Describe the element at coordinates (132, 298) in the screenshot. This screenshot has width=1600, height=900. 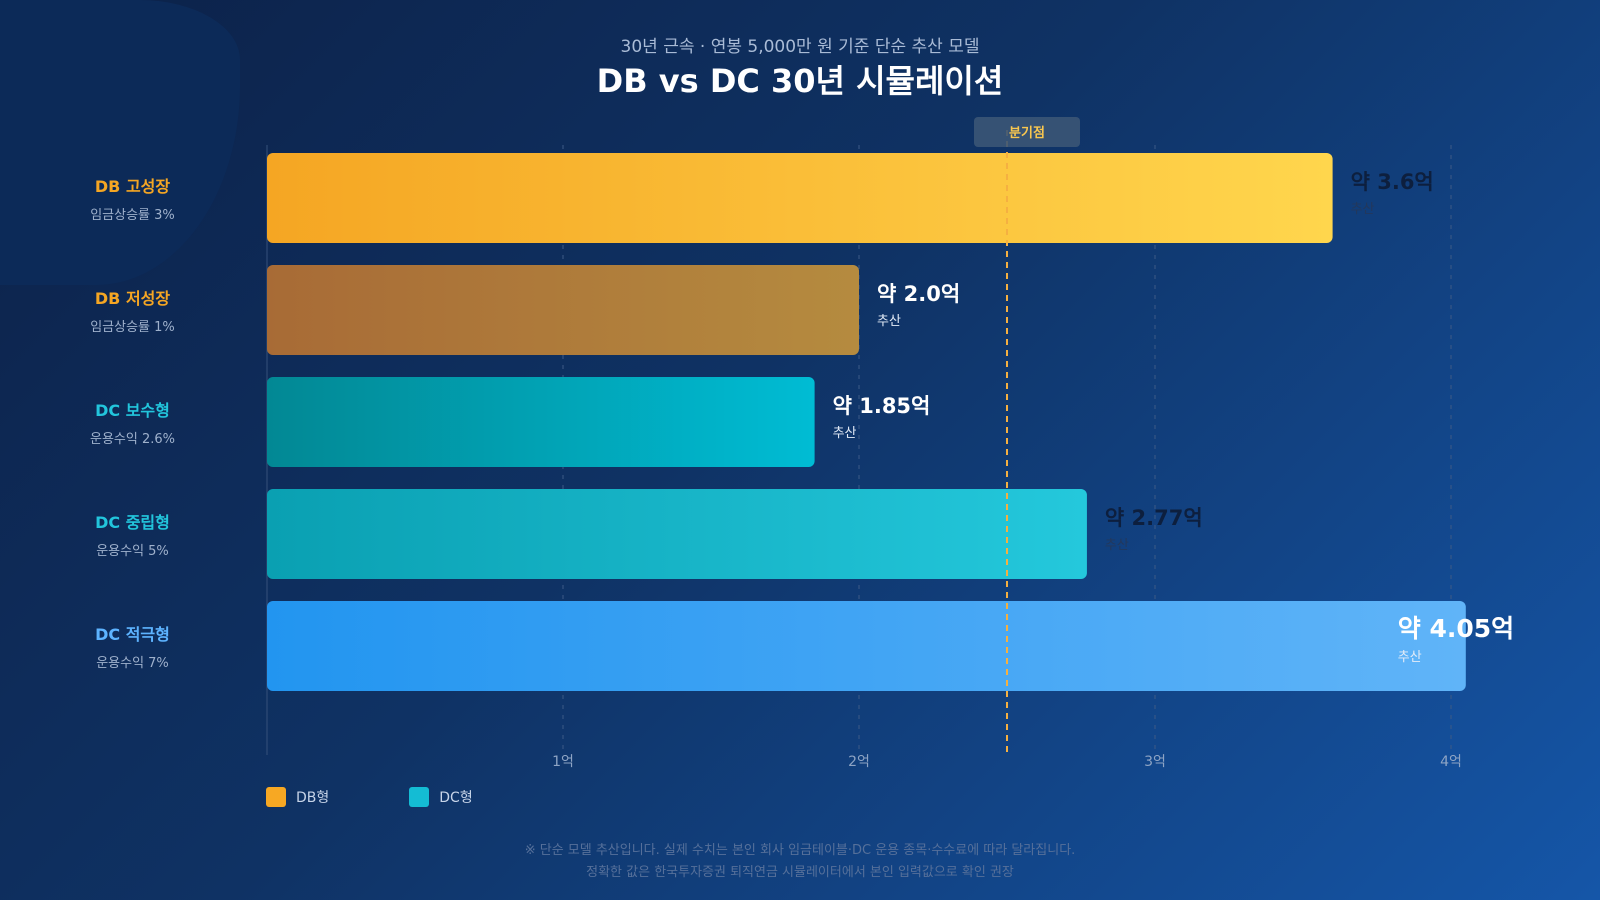
I see `row-name: DB 저성장` at that location.